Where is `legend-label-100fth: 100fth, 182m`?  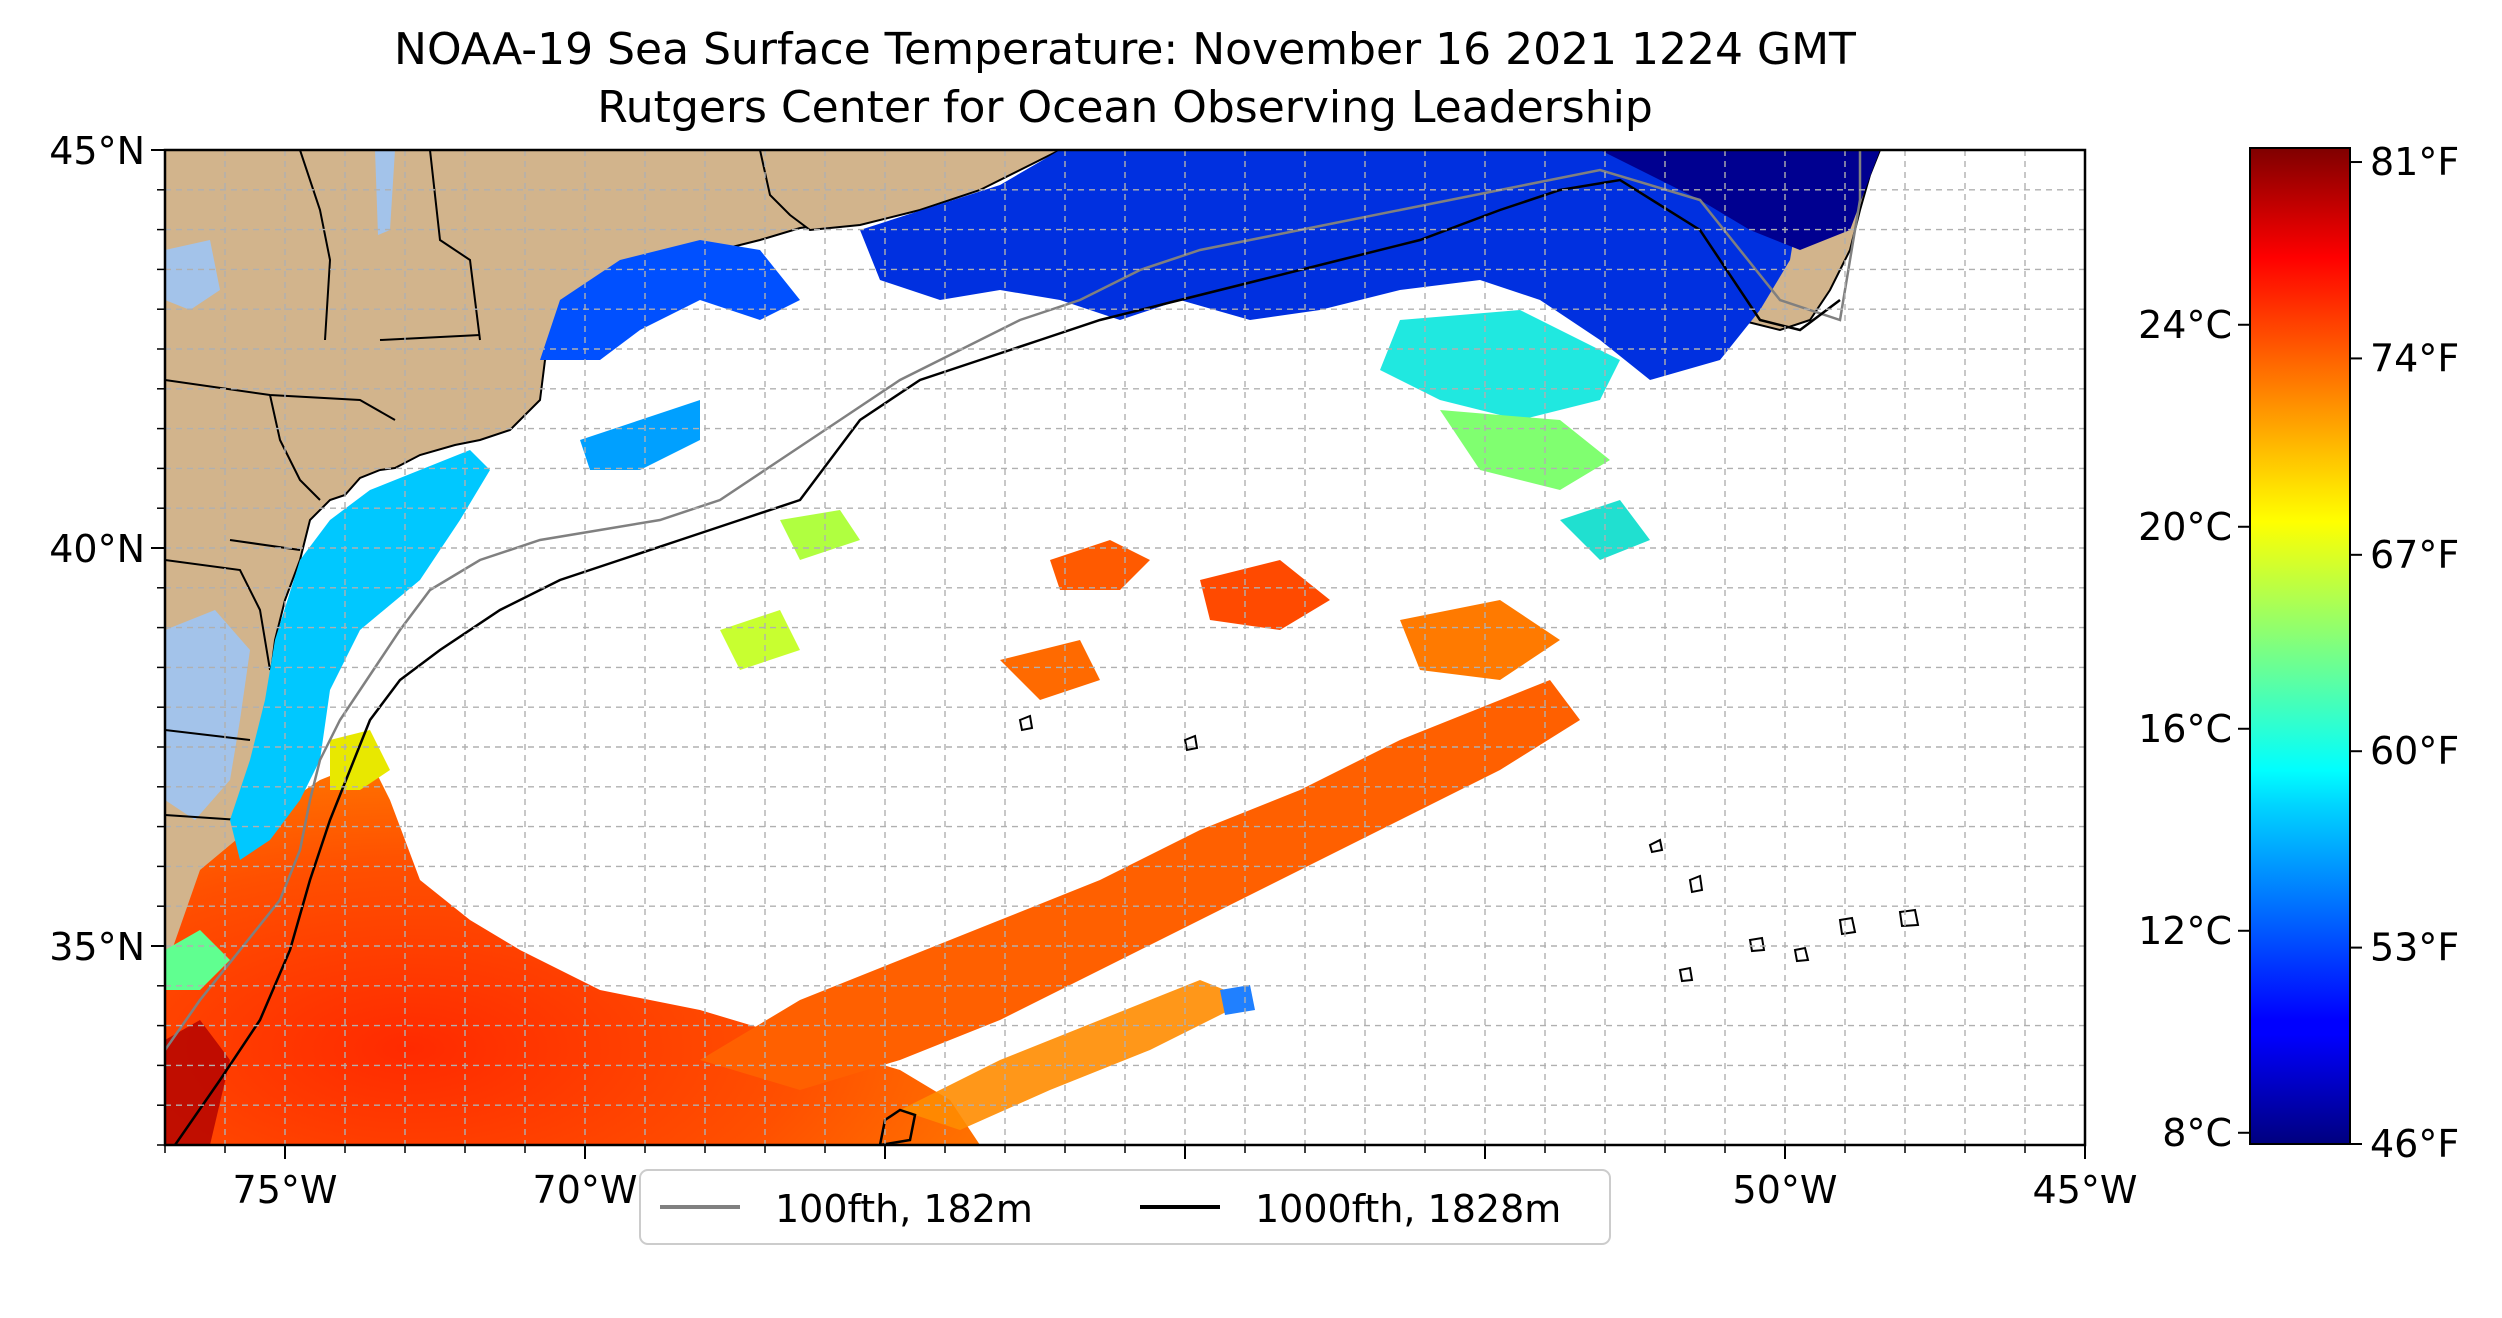
legend-label-100fth: 100fth, 182m is located at coordinates (904, 1209).